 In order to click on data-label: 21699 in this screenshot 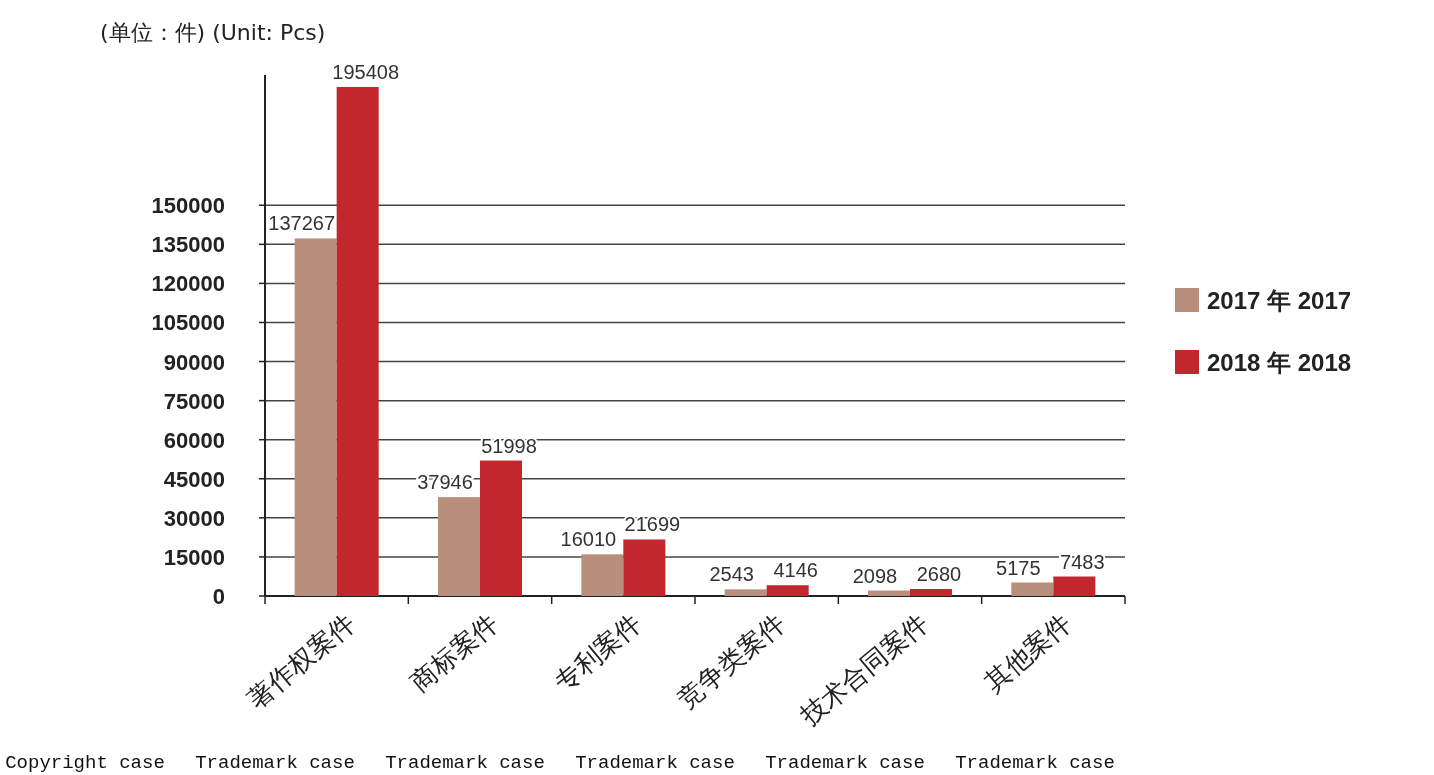, I will do `click(652, 524)`.